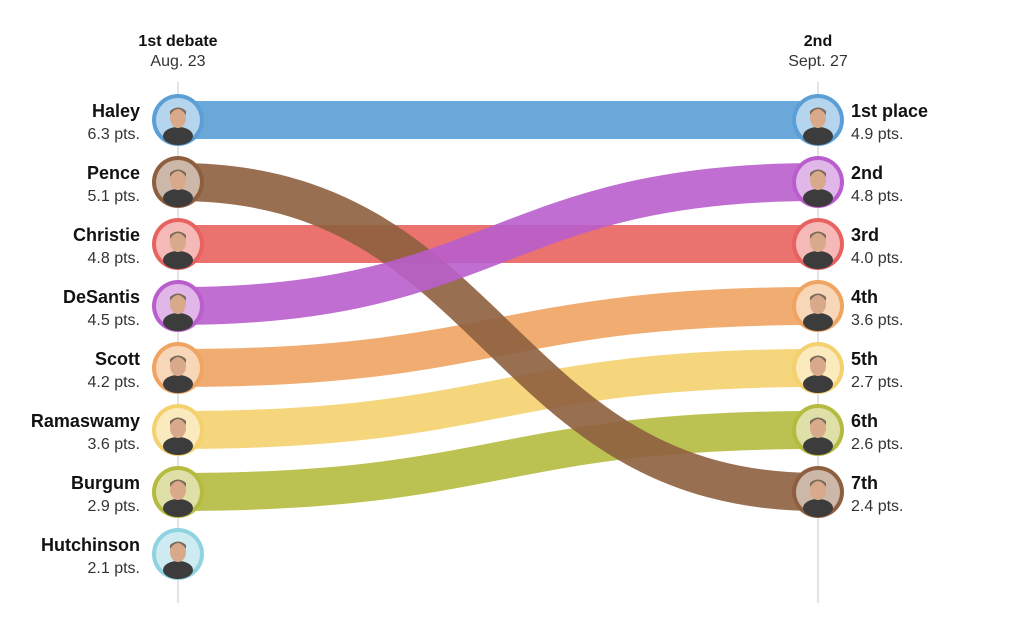 This screenshot has width=1024, height=618. I want to click on place-second-ramaswamy: 5th, so click(864, 359).